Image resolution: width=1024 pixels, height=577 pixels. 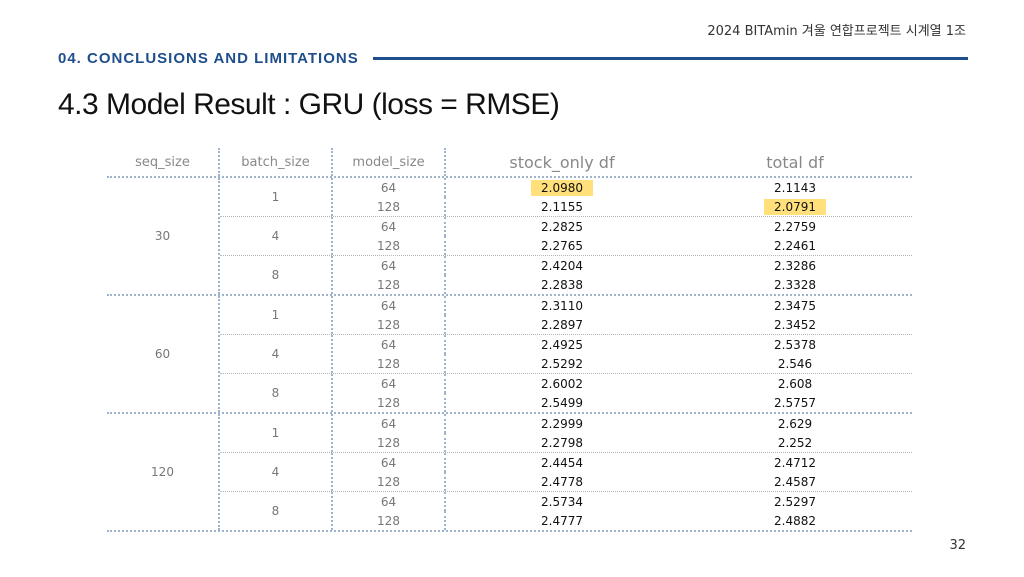 I want to click on total-df-value: 2.608, so click(x=795, y=383).